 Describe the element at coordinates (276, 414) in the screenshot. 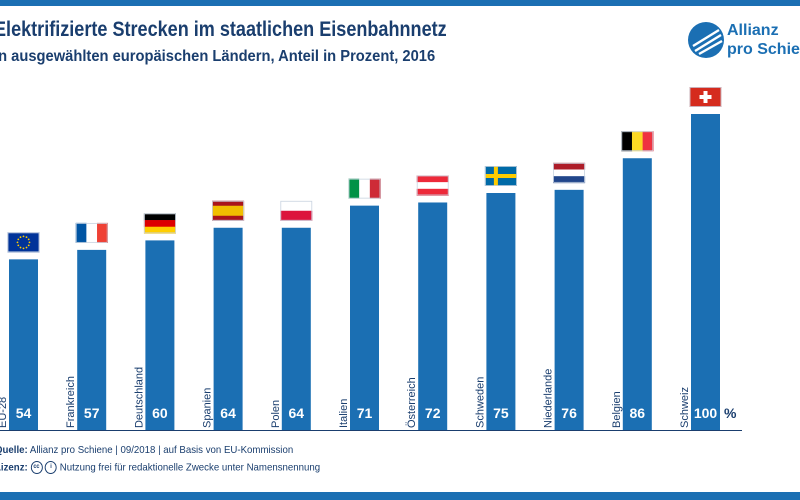

I see `category-label-4: Polen` at that location.